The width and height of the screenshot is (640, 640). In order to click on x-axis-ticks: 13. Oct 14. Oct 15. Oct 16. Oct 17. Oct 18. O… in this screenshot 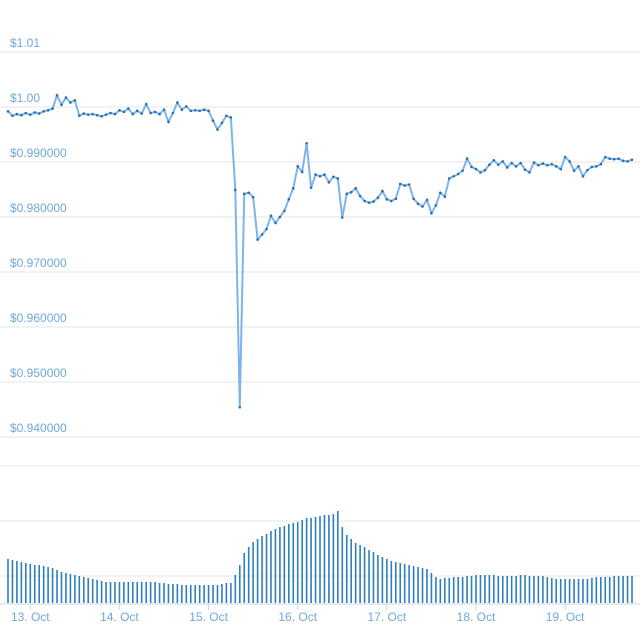, I will do `click(298, 614)`.